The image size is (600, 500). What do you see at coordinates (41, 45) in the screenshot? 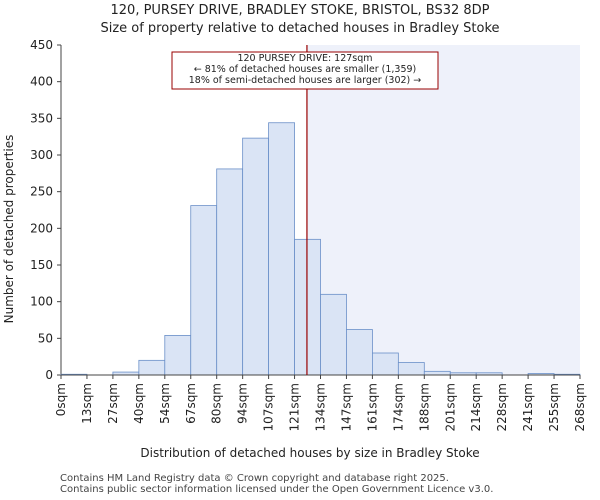
I see `y-tick-label: 450` at bounding box center [41, 45].